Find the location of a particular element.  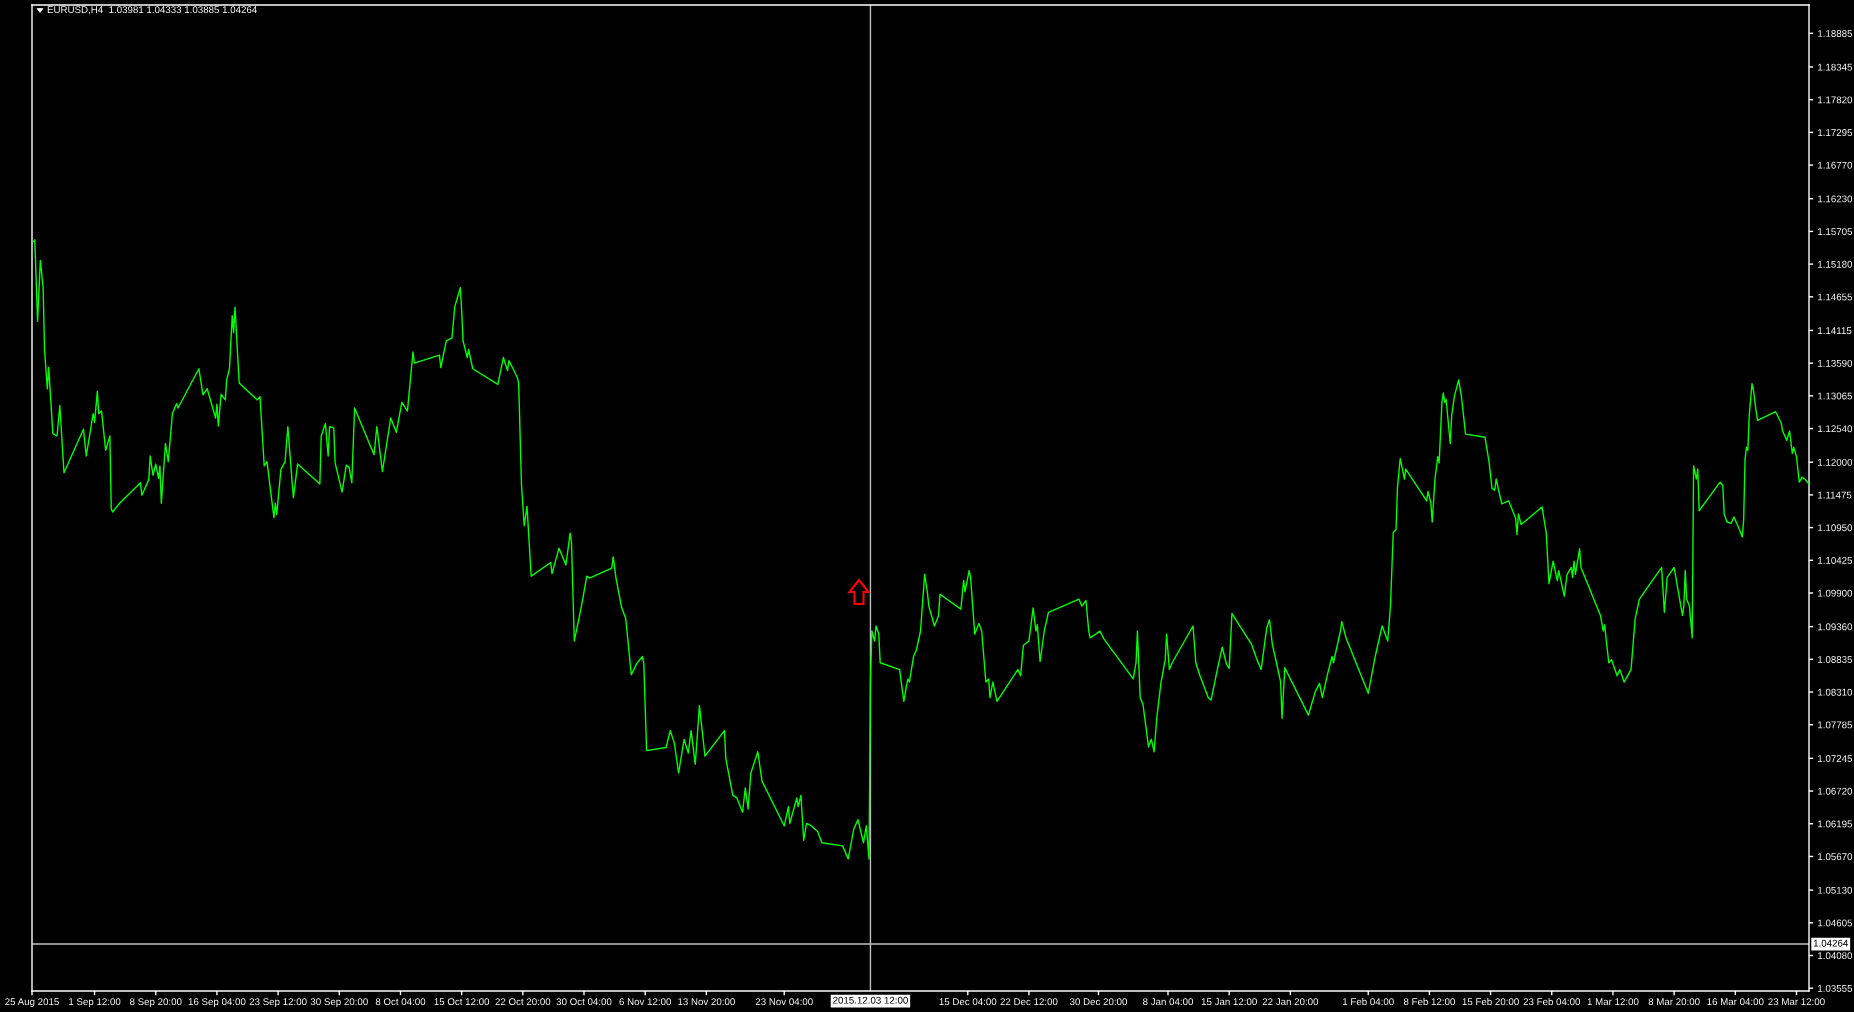

y-tick-label: 1.17820 is located at coordinates (1835, 100).